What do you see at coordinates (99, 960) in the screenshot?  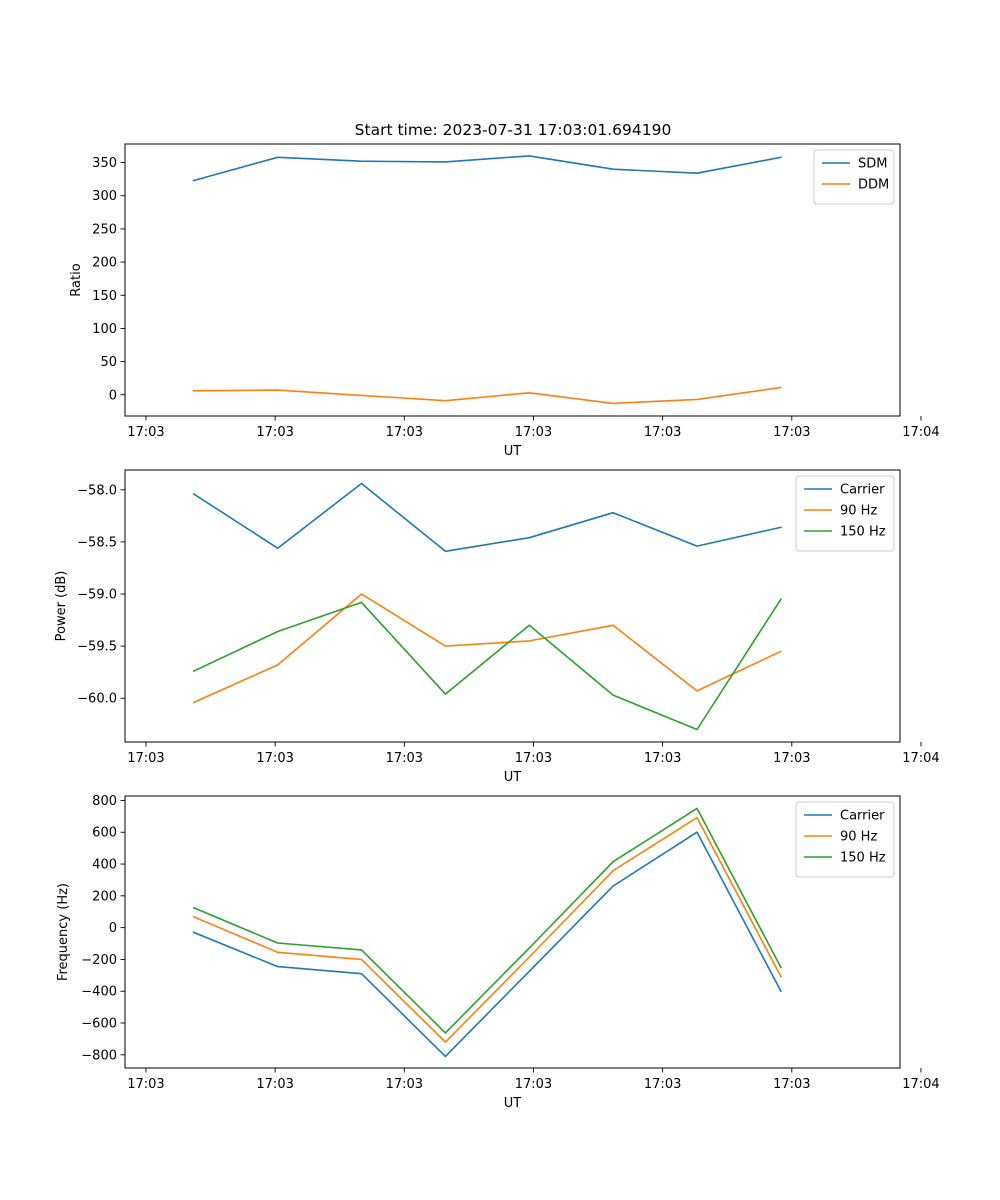 I see `y-tick-label: −200` at bounding box center [99, 960].